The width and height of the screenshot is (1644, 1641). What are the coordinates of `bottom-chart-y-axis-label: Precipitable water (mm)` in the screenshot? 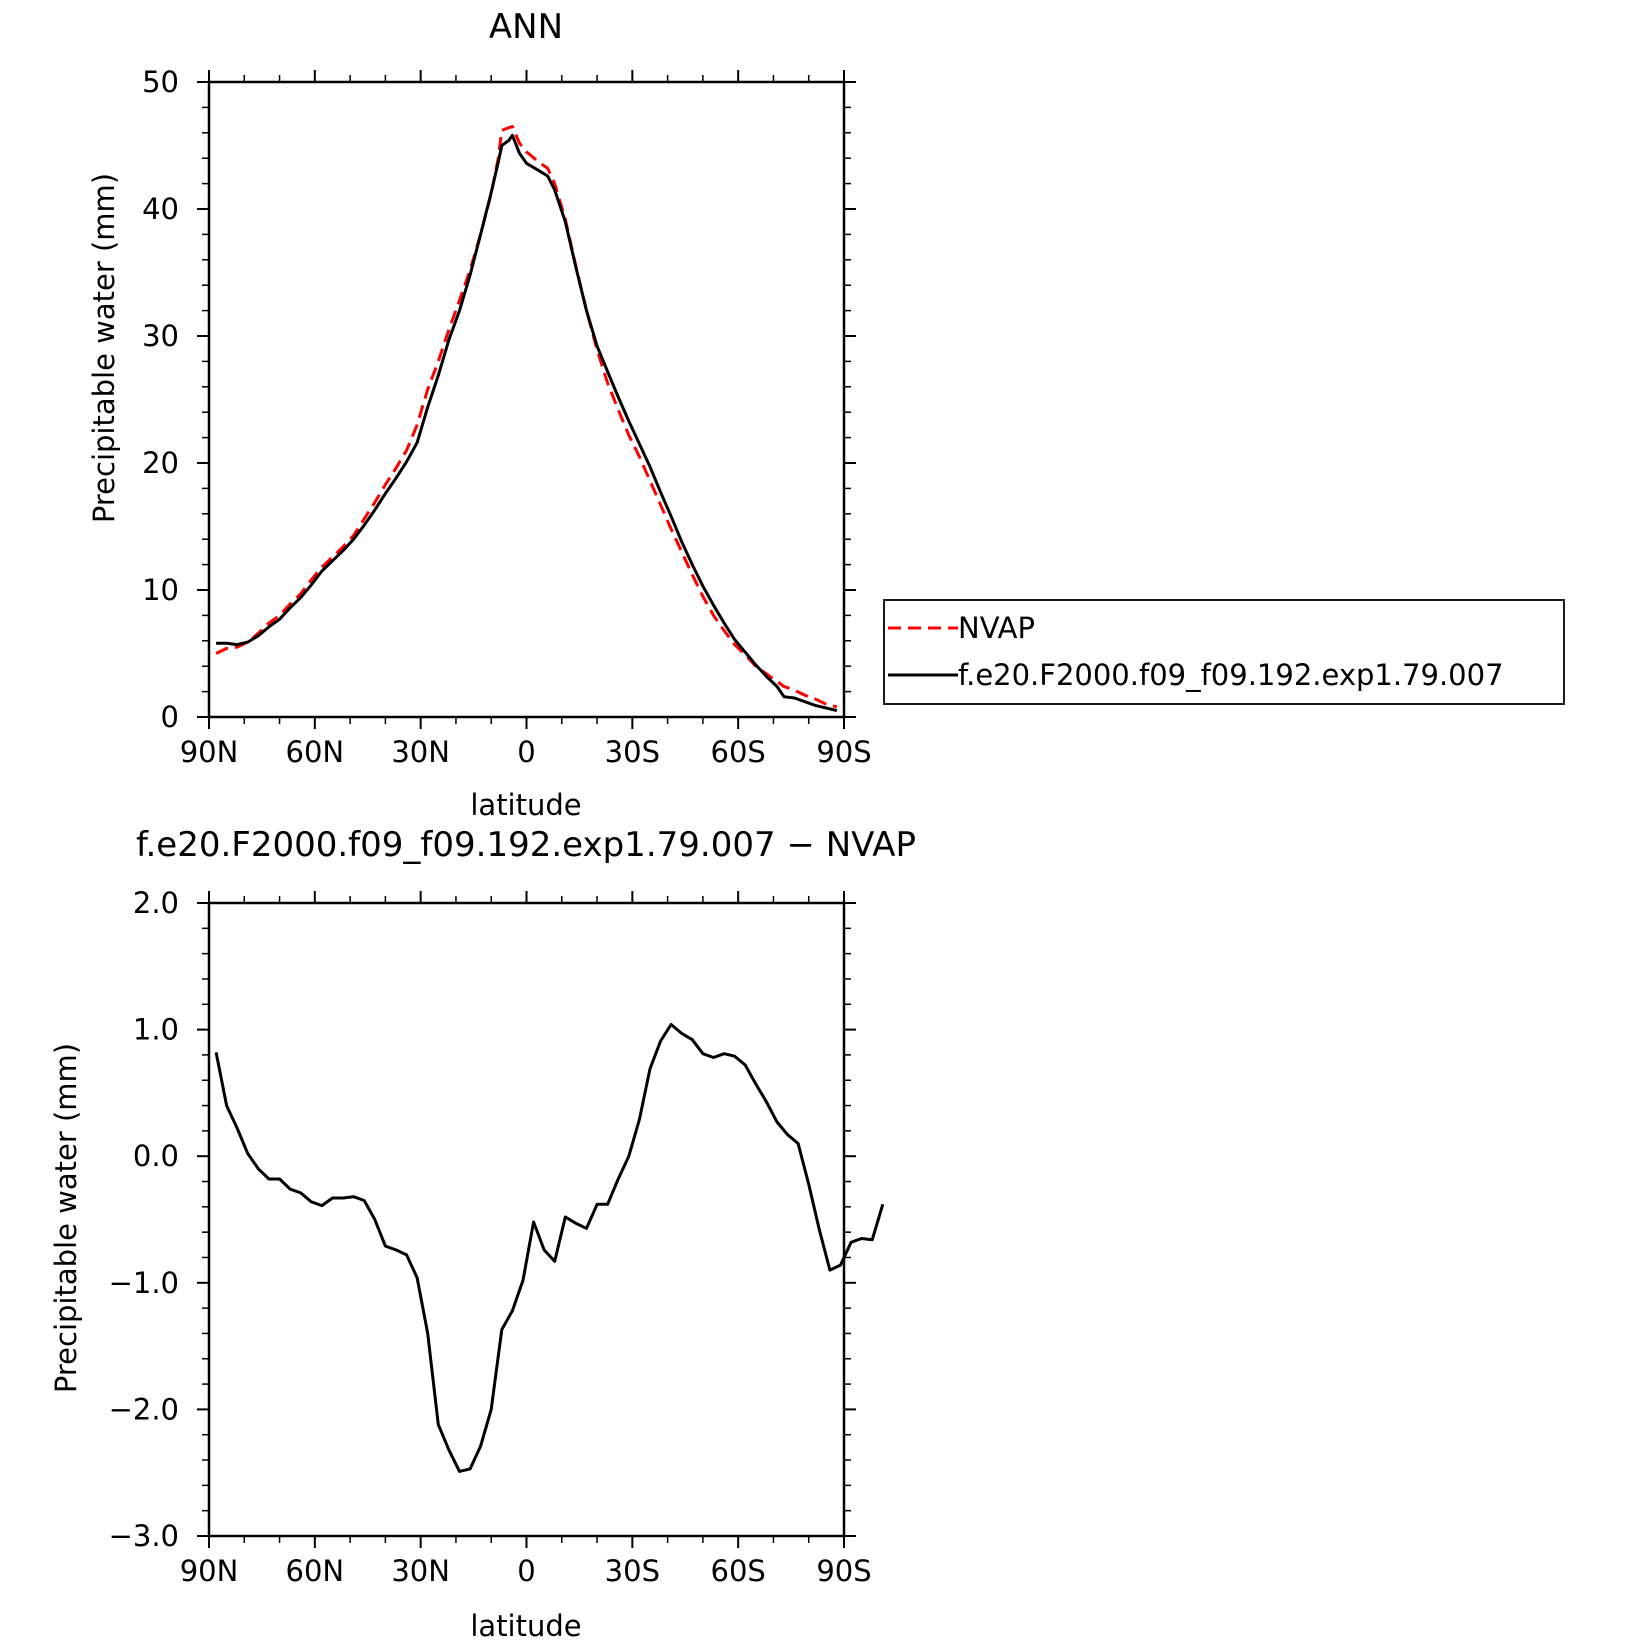 It's located at (66, 1218).